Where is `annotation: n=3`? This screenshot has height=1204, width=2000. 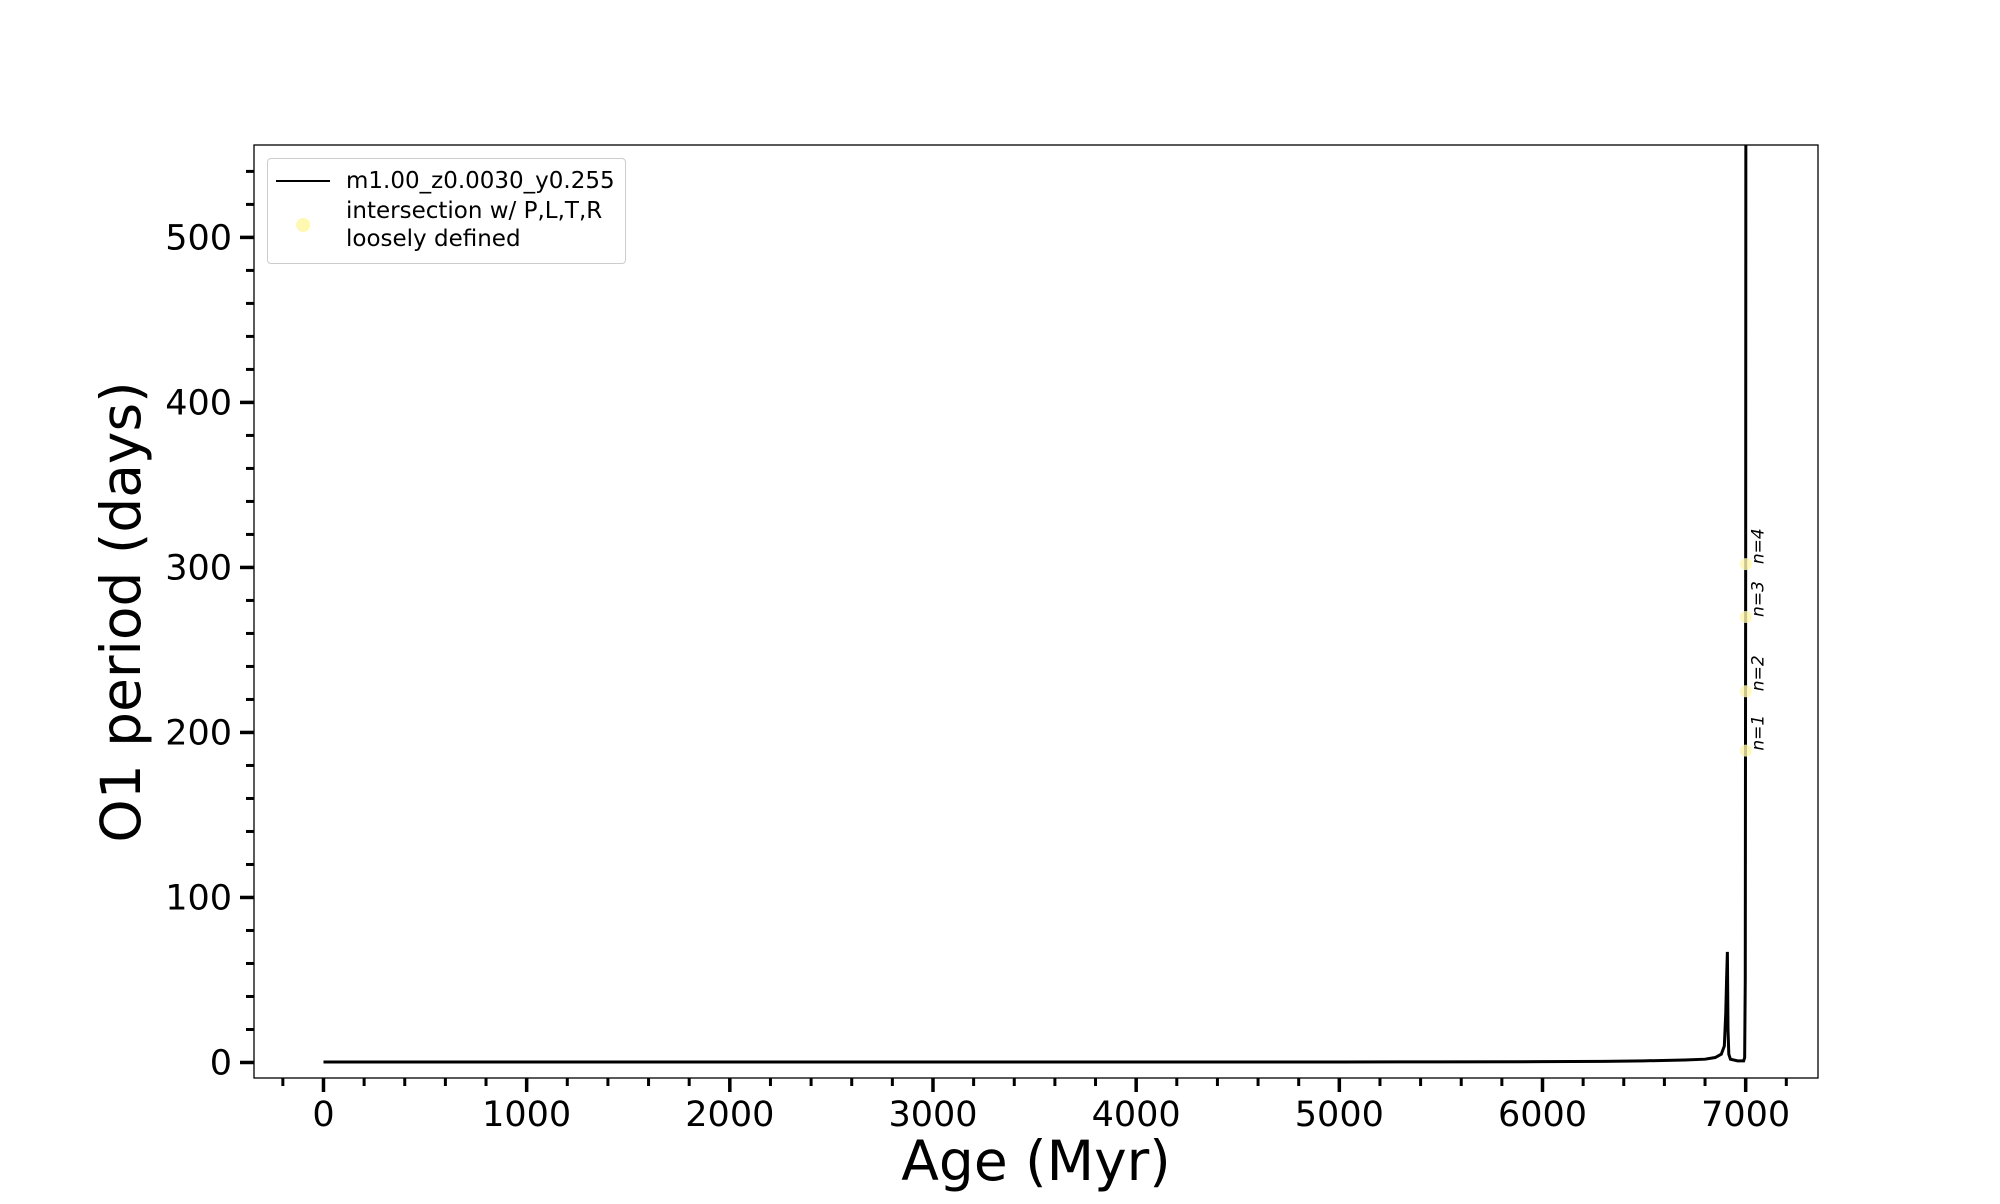 annotation: n=3 is located at coordinates (1759, 599).